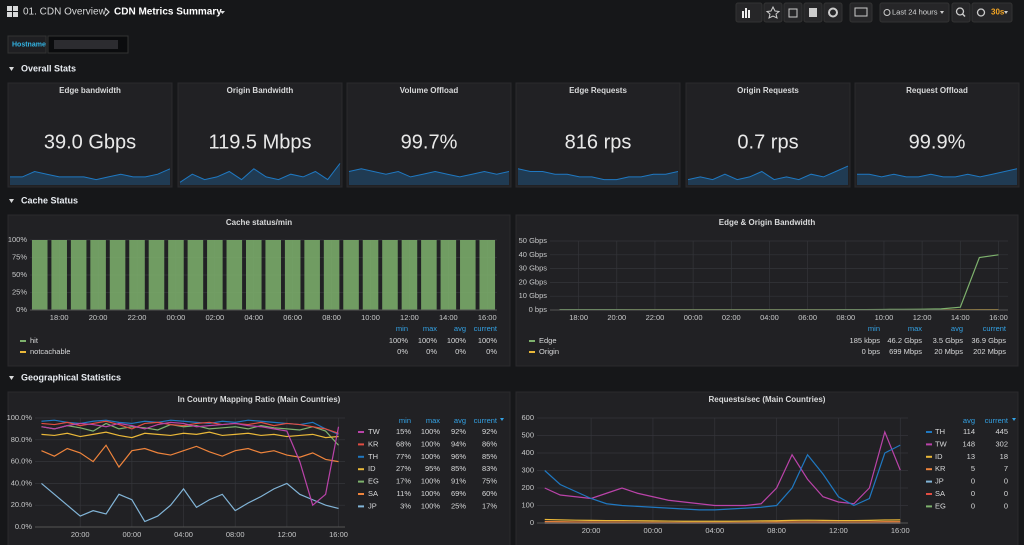 The width and height of the screenshot is (1024, 545). I want to click on row-title: Cache Status, so click(49, 200).